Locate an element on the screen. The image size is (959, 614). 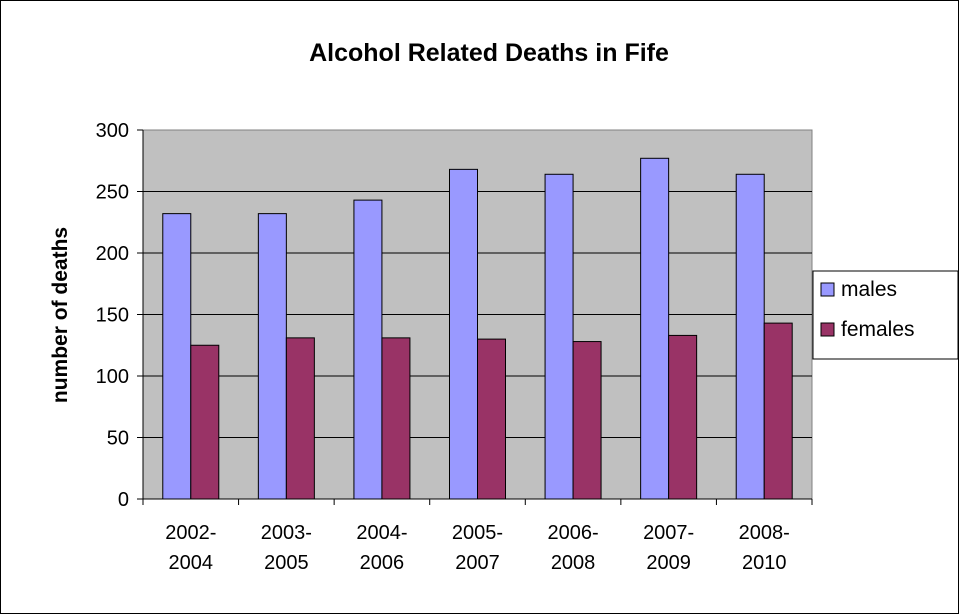
legend: males females is located at coordinates (867, 309).